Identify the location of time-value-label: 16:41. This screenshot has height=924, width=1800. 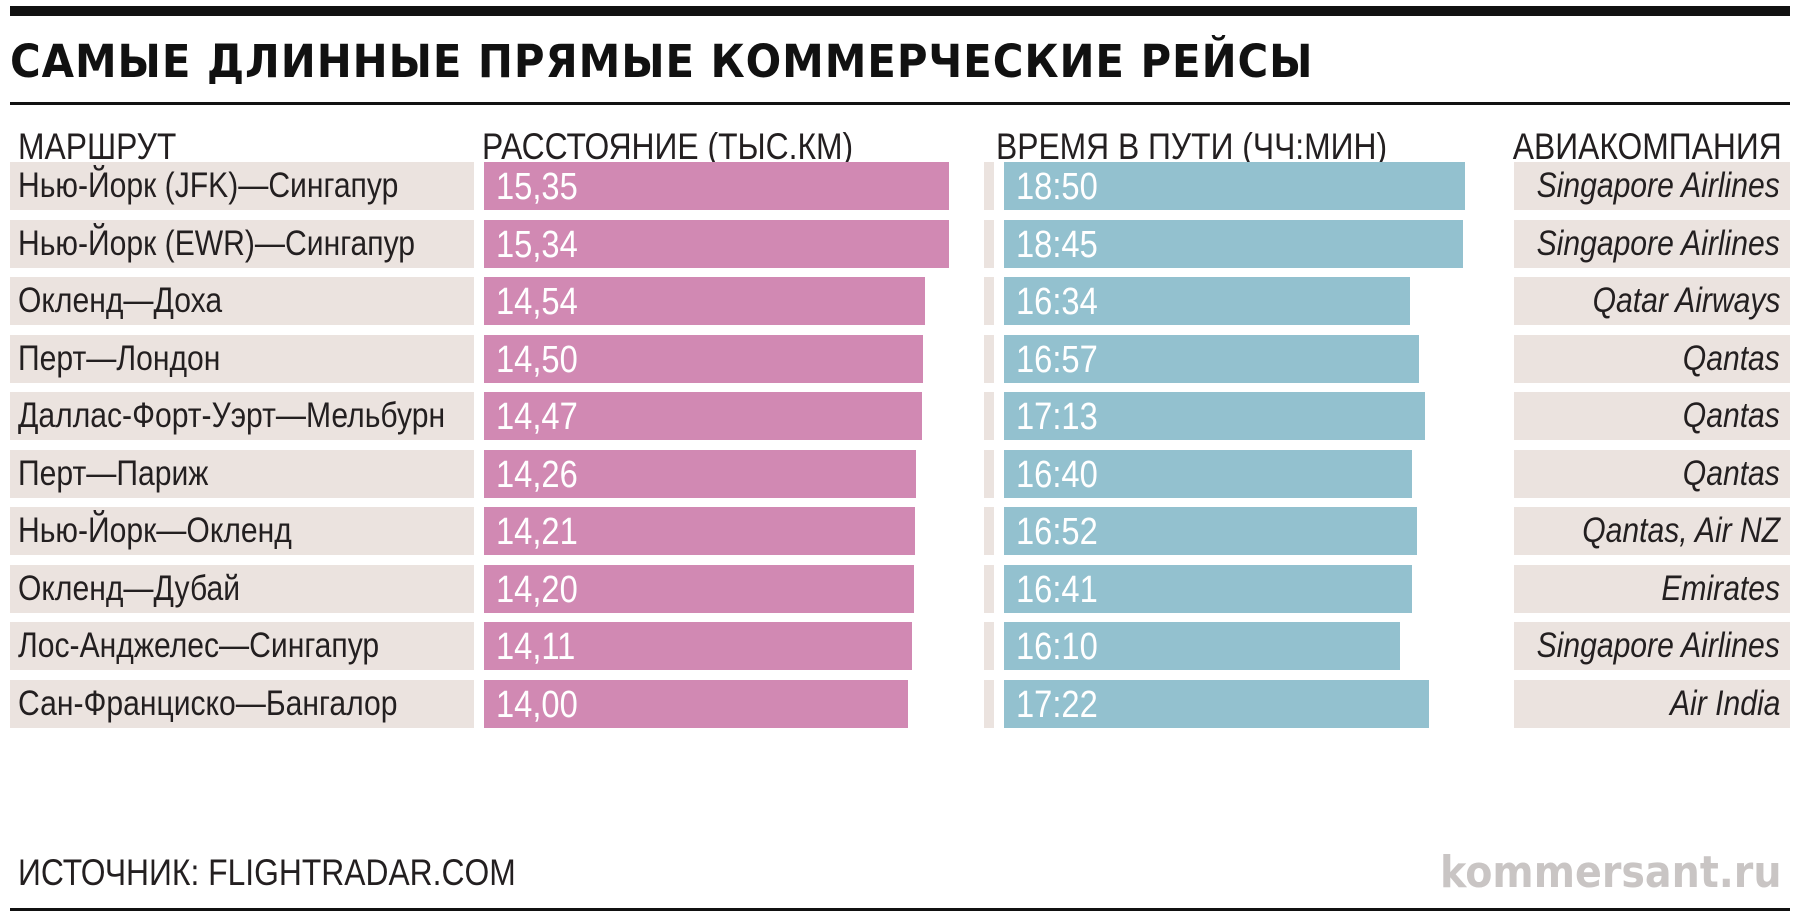
(1057, 590).